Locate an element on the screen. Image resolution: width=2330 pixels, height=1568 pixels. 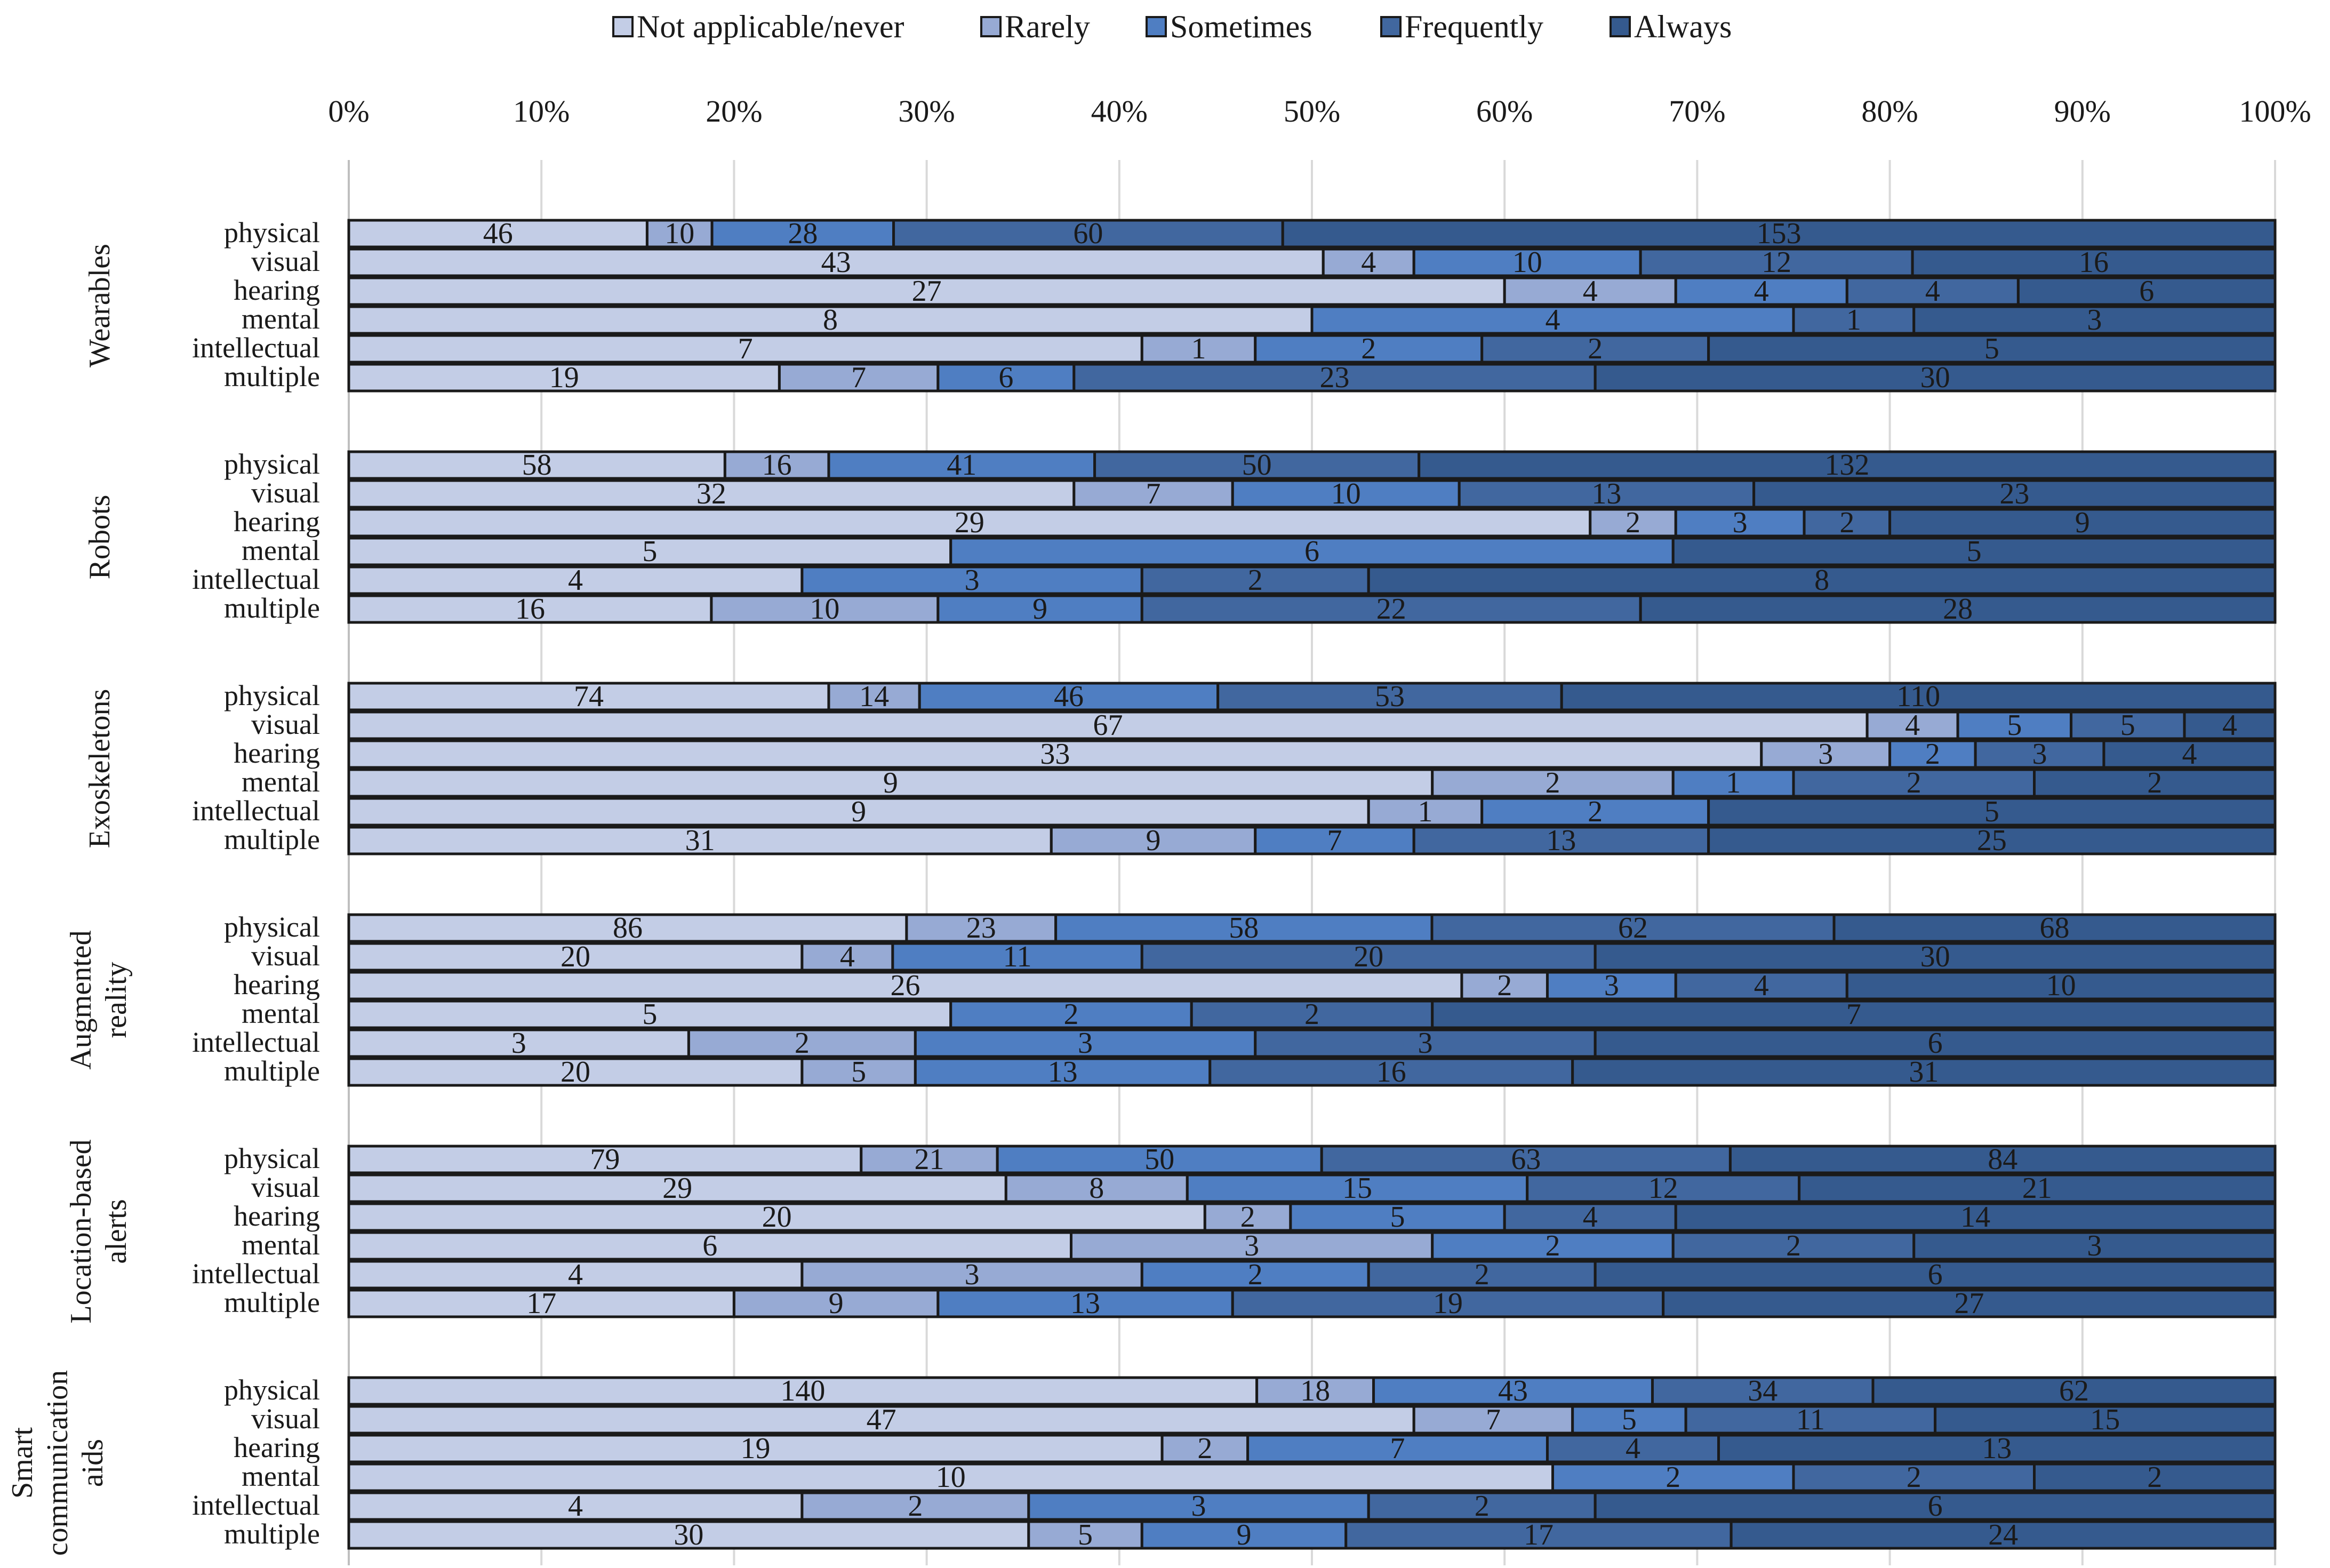
legend-item-not-applicable-never: Not applicable/never is located at coordinates (758, 26).